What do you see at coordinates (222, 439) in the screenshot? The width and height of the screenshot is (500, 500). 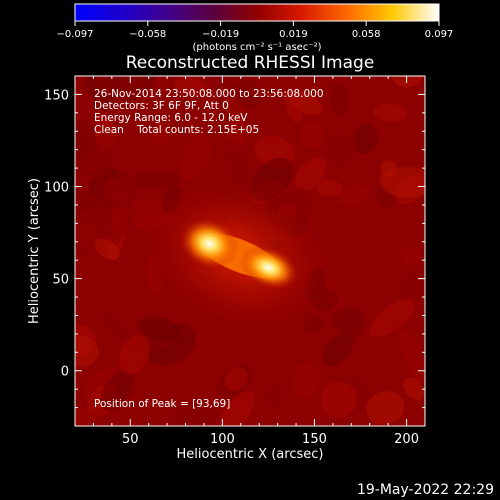 I see `x-tick-label: 100` at bounding box center [222, 439].